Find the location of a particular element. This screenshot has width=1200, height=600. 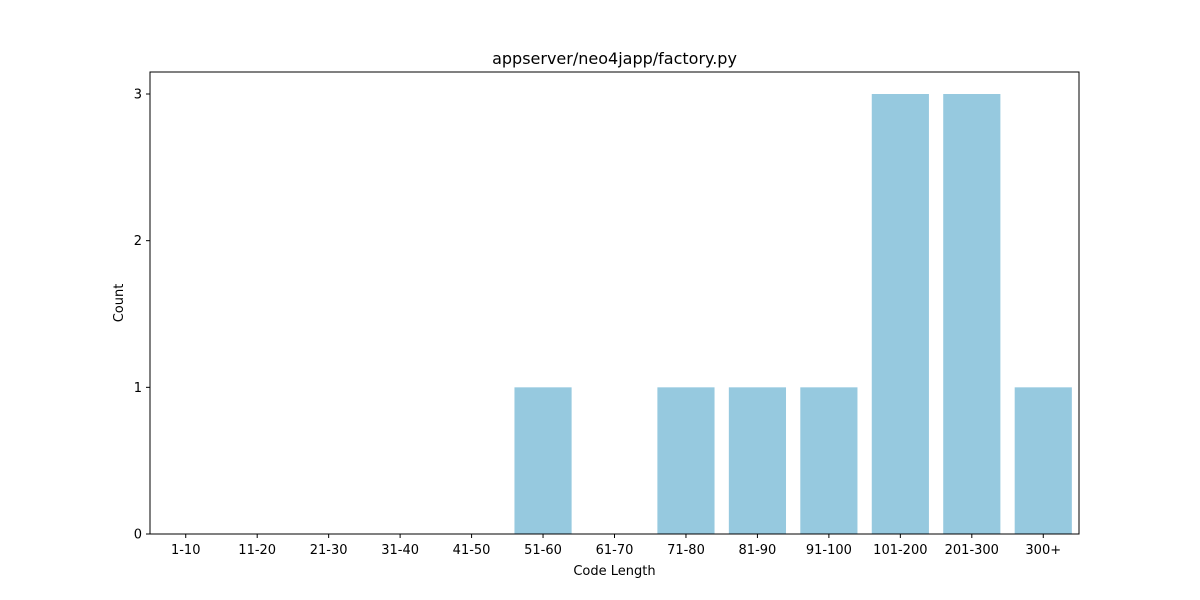

x-tick-label: 21-30 is located at coordinates (329, 550).